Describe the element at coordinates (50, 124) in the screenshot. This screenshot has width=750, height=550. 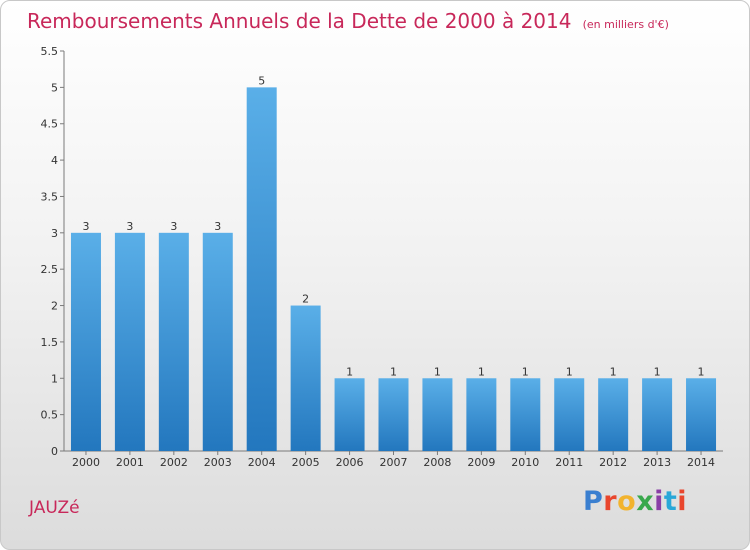
I see `y-tick-label: 4.5` at that location.